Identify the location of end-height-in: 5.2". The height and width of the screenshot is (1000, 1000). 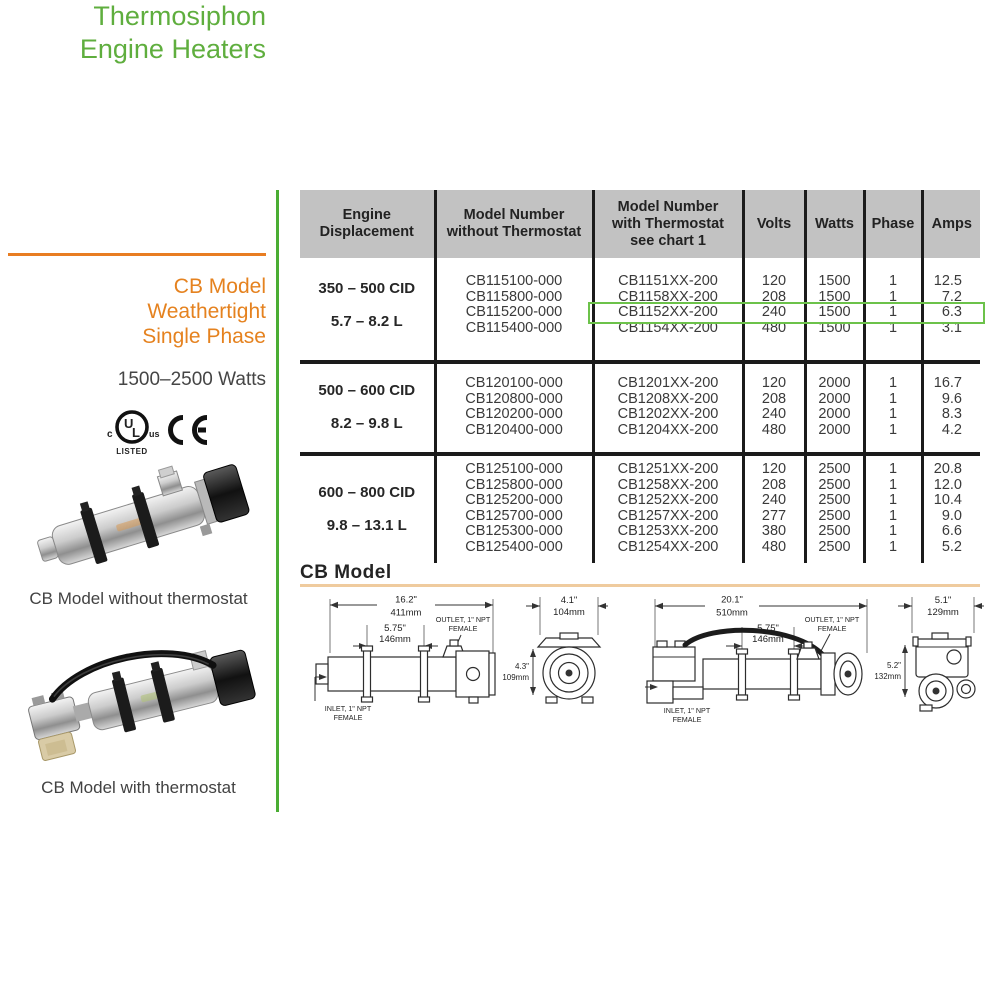
(894, 665).